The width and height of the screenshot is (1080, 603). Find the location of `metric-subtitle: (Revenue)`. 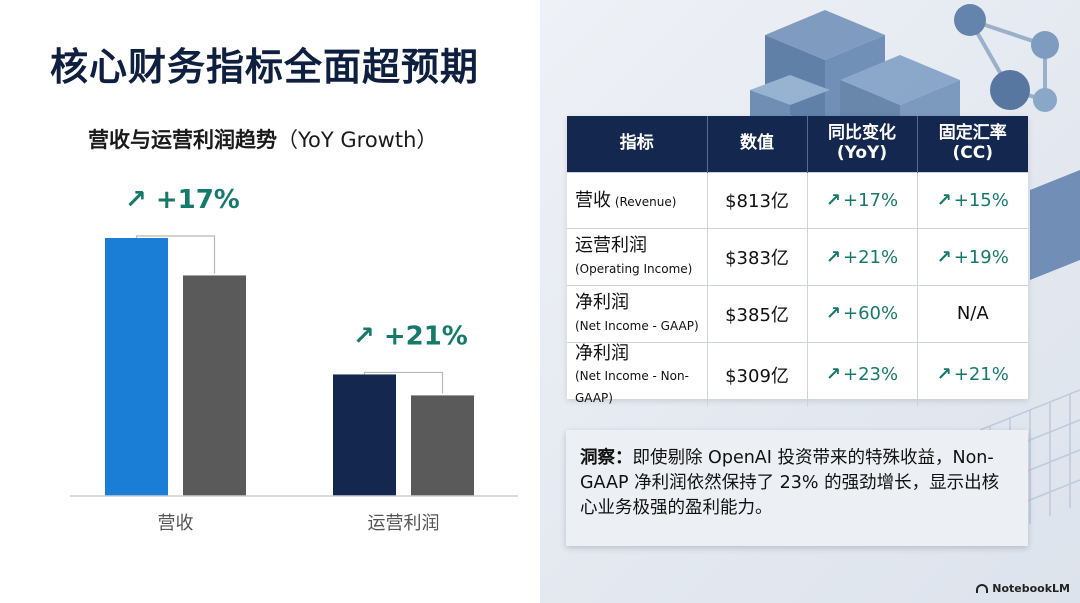

metric-subtitle: (Revenue) is located at coordinates (644, 201).